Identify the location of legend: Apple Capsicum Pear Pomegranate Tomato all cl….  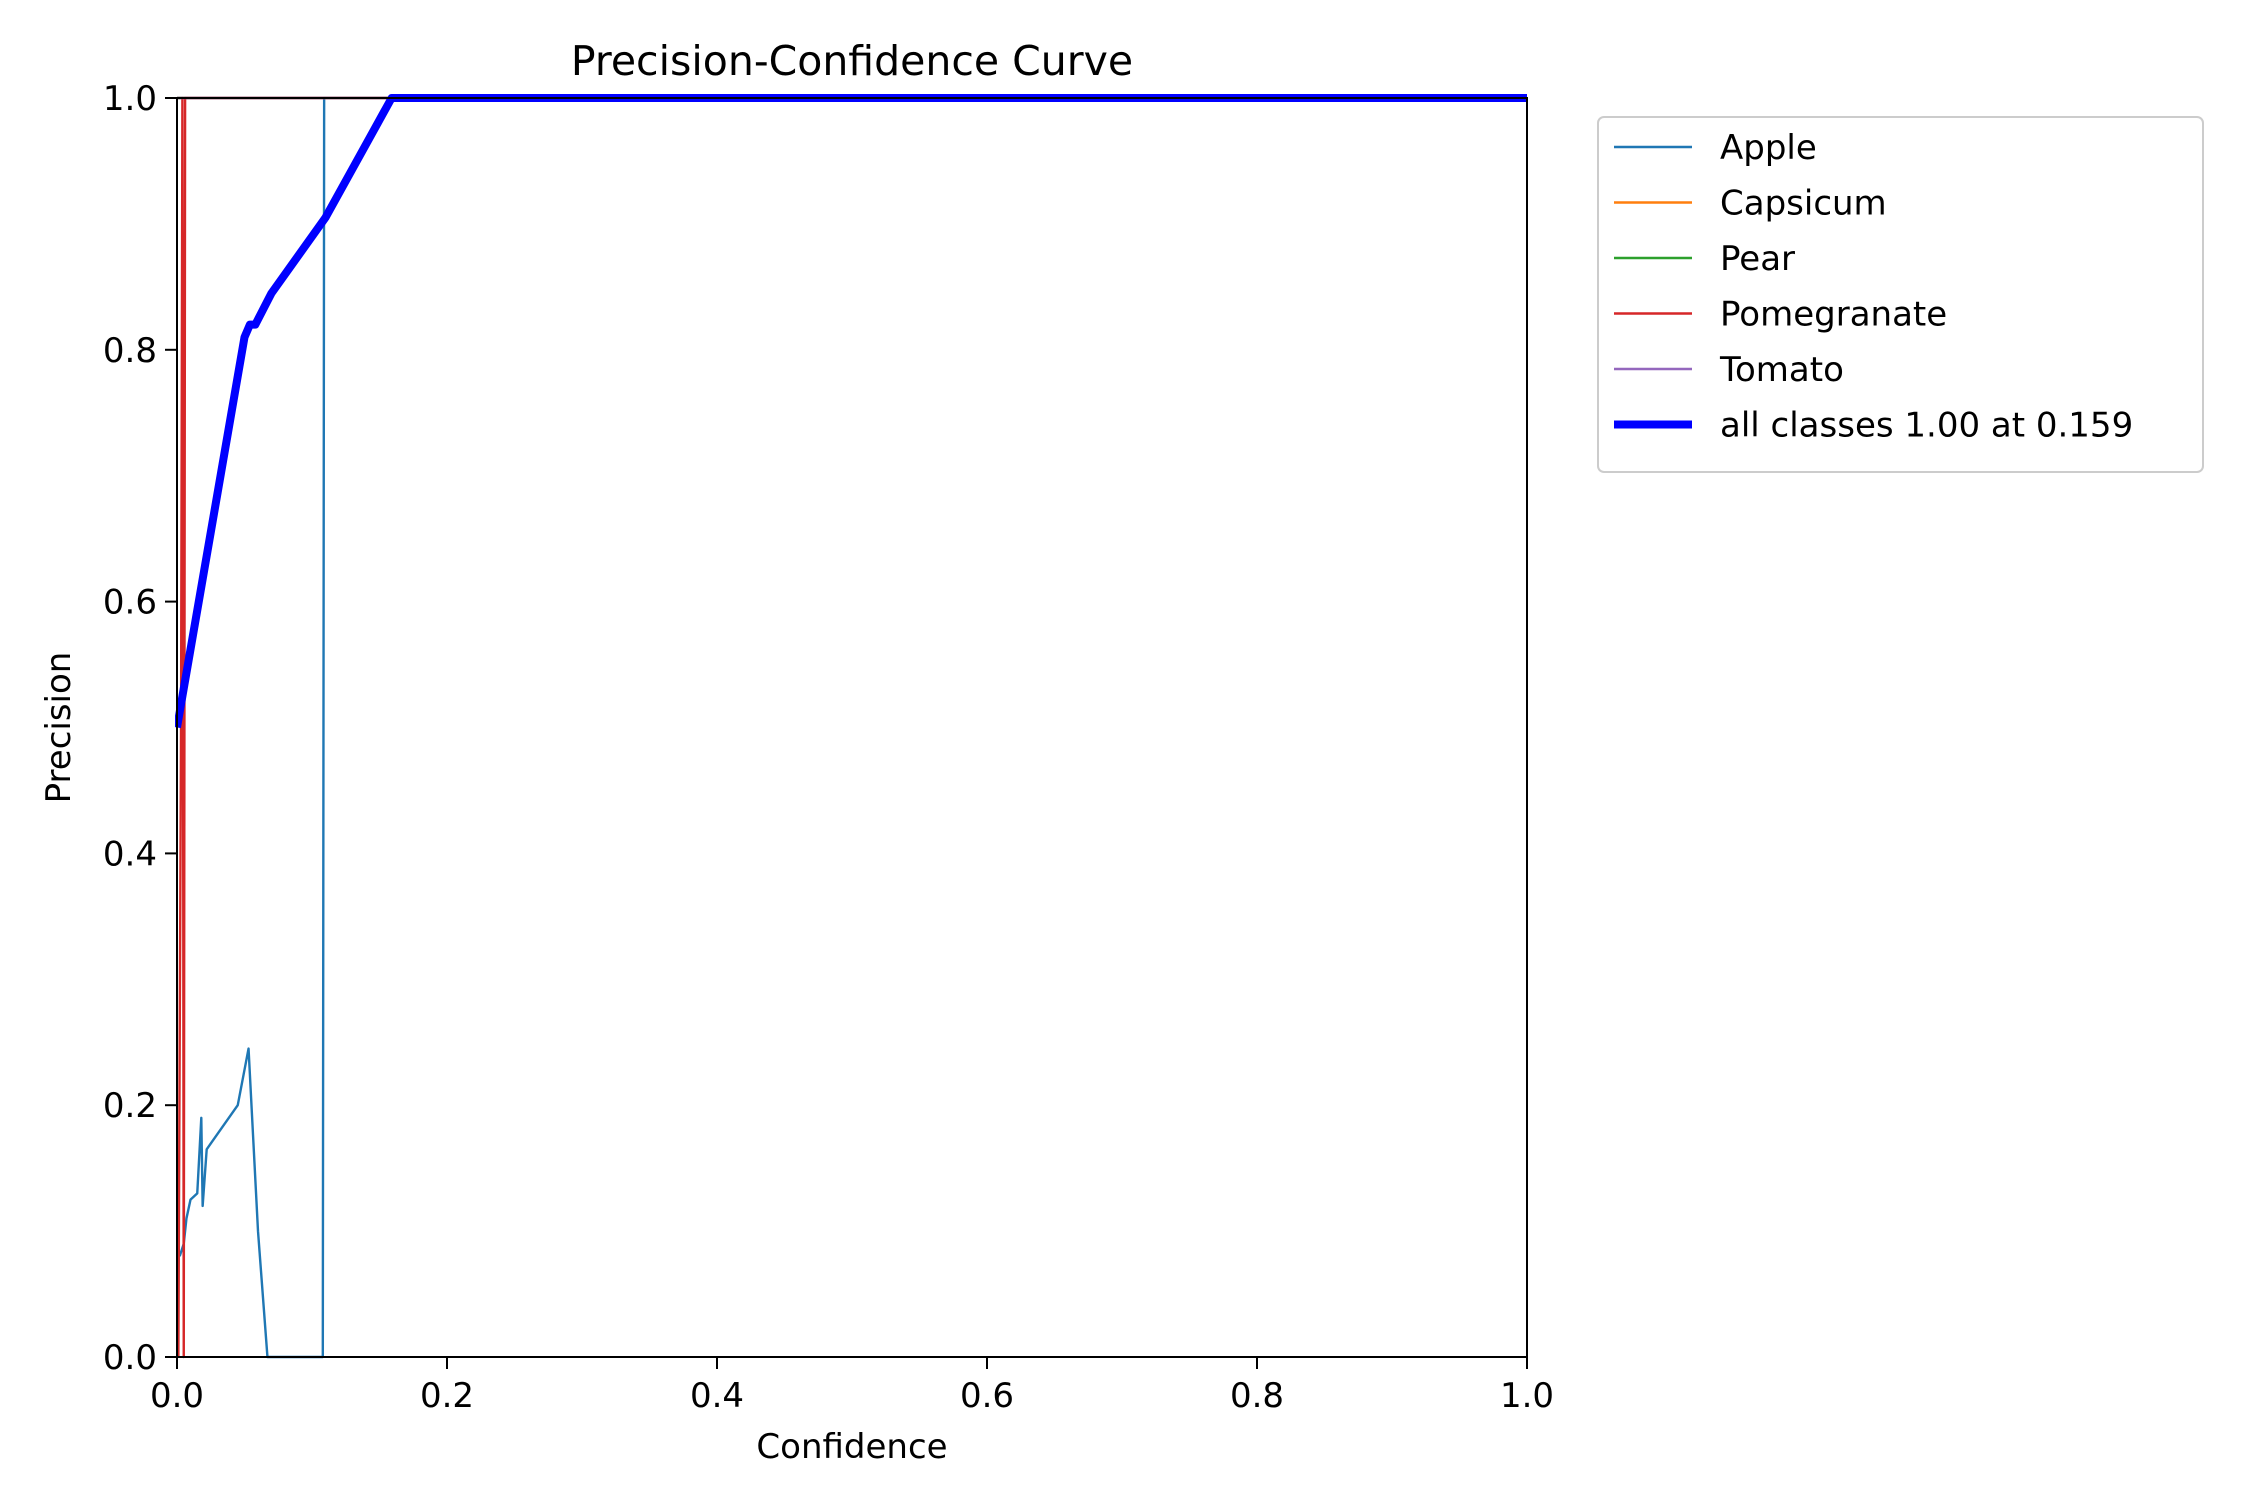
(1900, 294).